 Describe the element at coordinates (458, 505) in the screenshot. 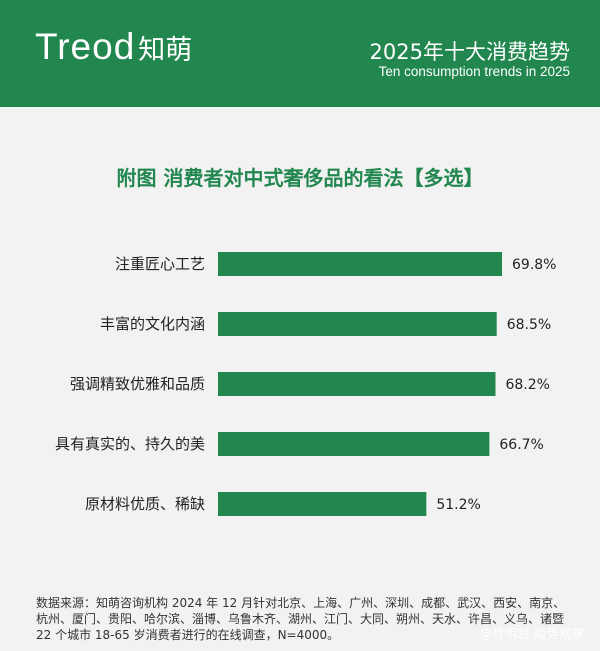

I see `value-label: 51.2%` at that location.